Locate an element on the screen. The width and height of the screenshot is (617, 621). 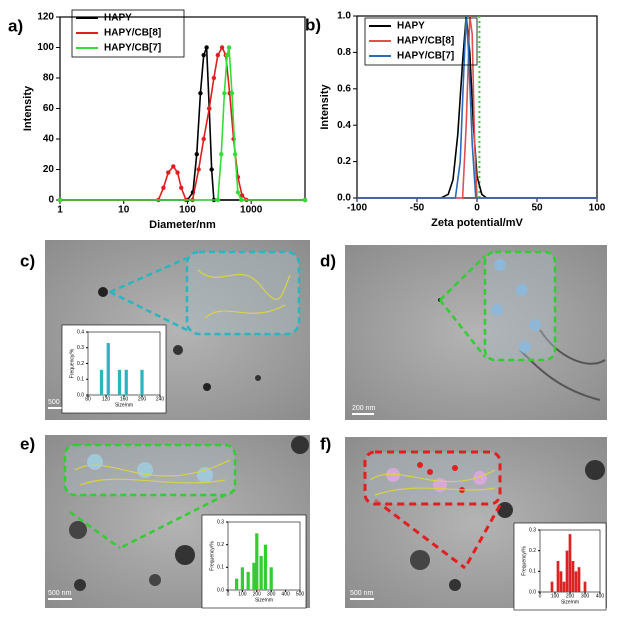
x-tick-label: 500 is located at coordinates (300, 594).